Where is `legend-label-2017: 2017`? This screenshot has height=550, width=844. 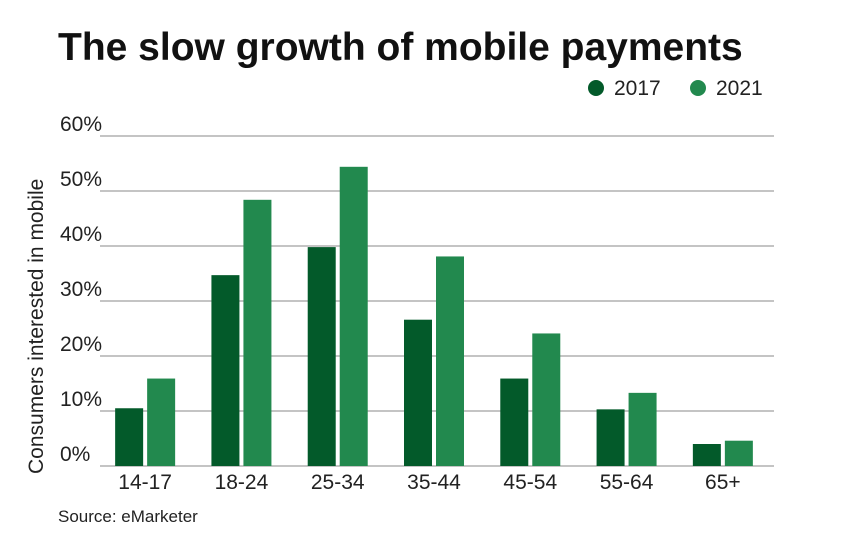
legend-label-2017: 2017 is located at coordinates (637, 88).